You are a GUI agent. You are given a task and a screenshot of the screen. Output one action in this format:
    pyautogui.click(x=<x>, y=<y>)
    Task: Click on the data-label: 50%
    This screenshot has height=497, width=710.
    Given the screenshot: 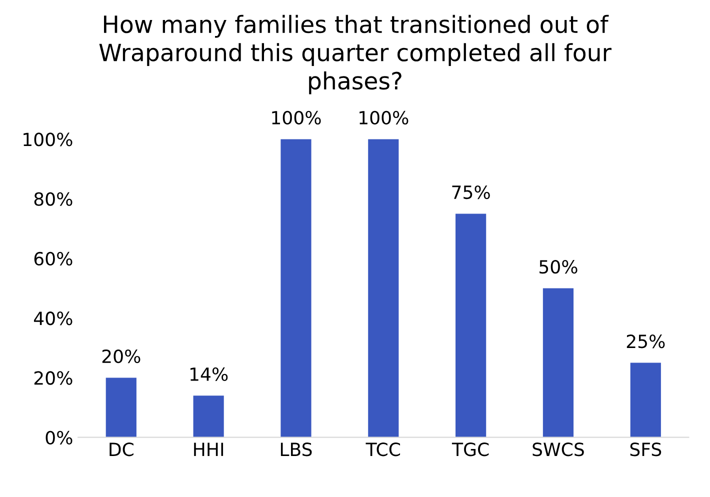 What is the action you would take?
    pyautogui.click(x=559, y=267)
    